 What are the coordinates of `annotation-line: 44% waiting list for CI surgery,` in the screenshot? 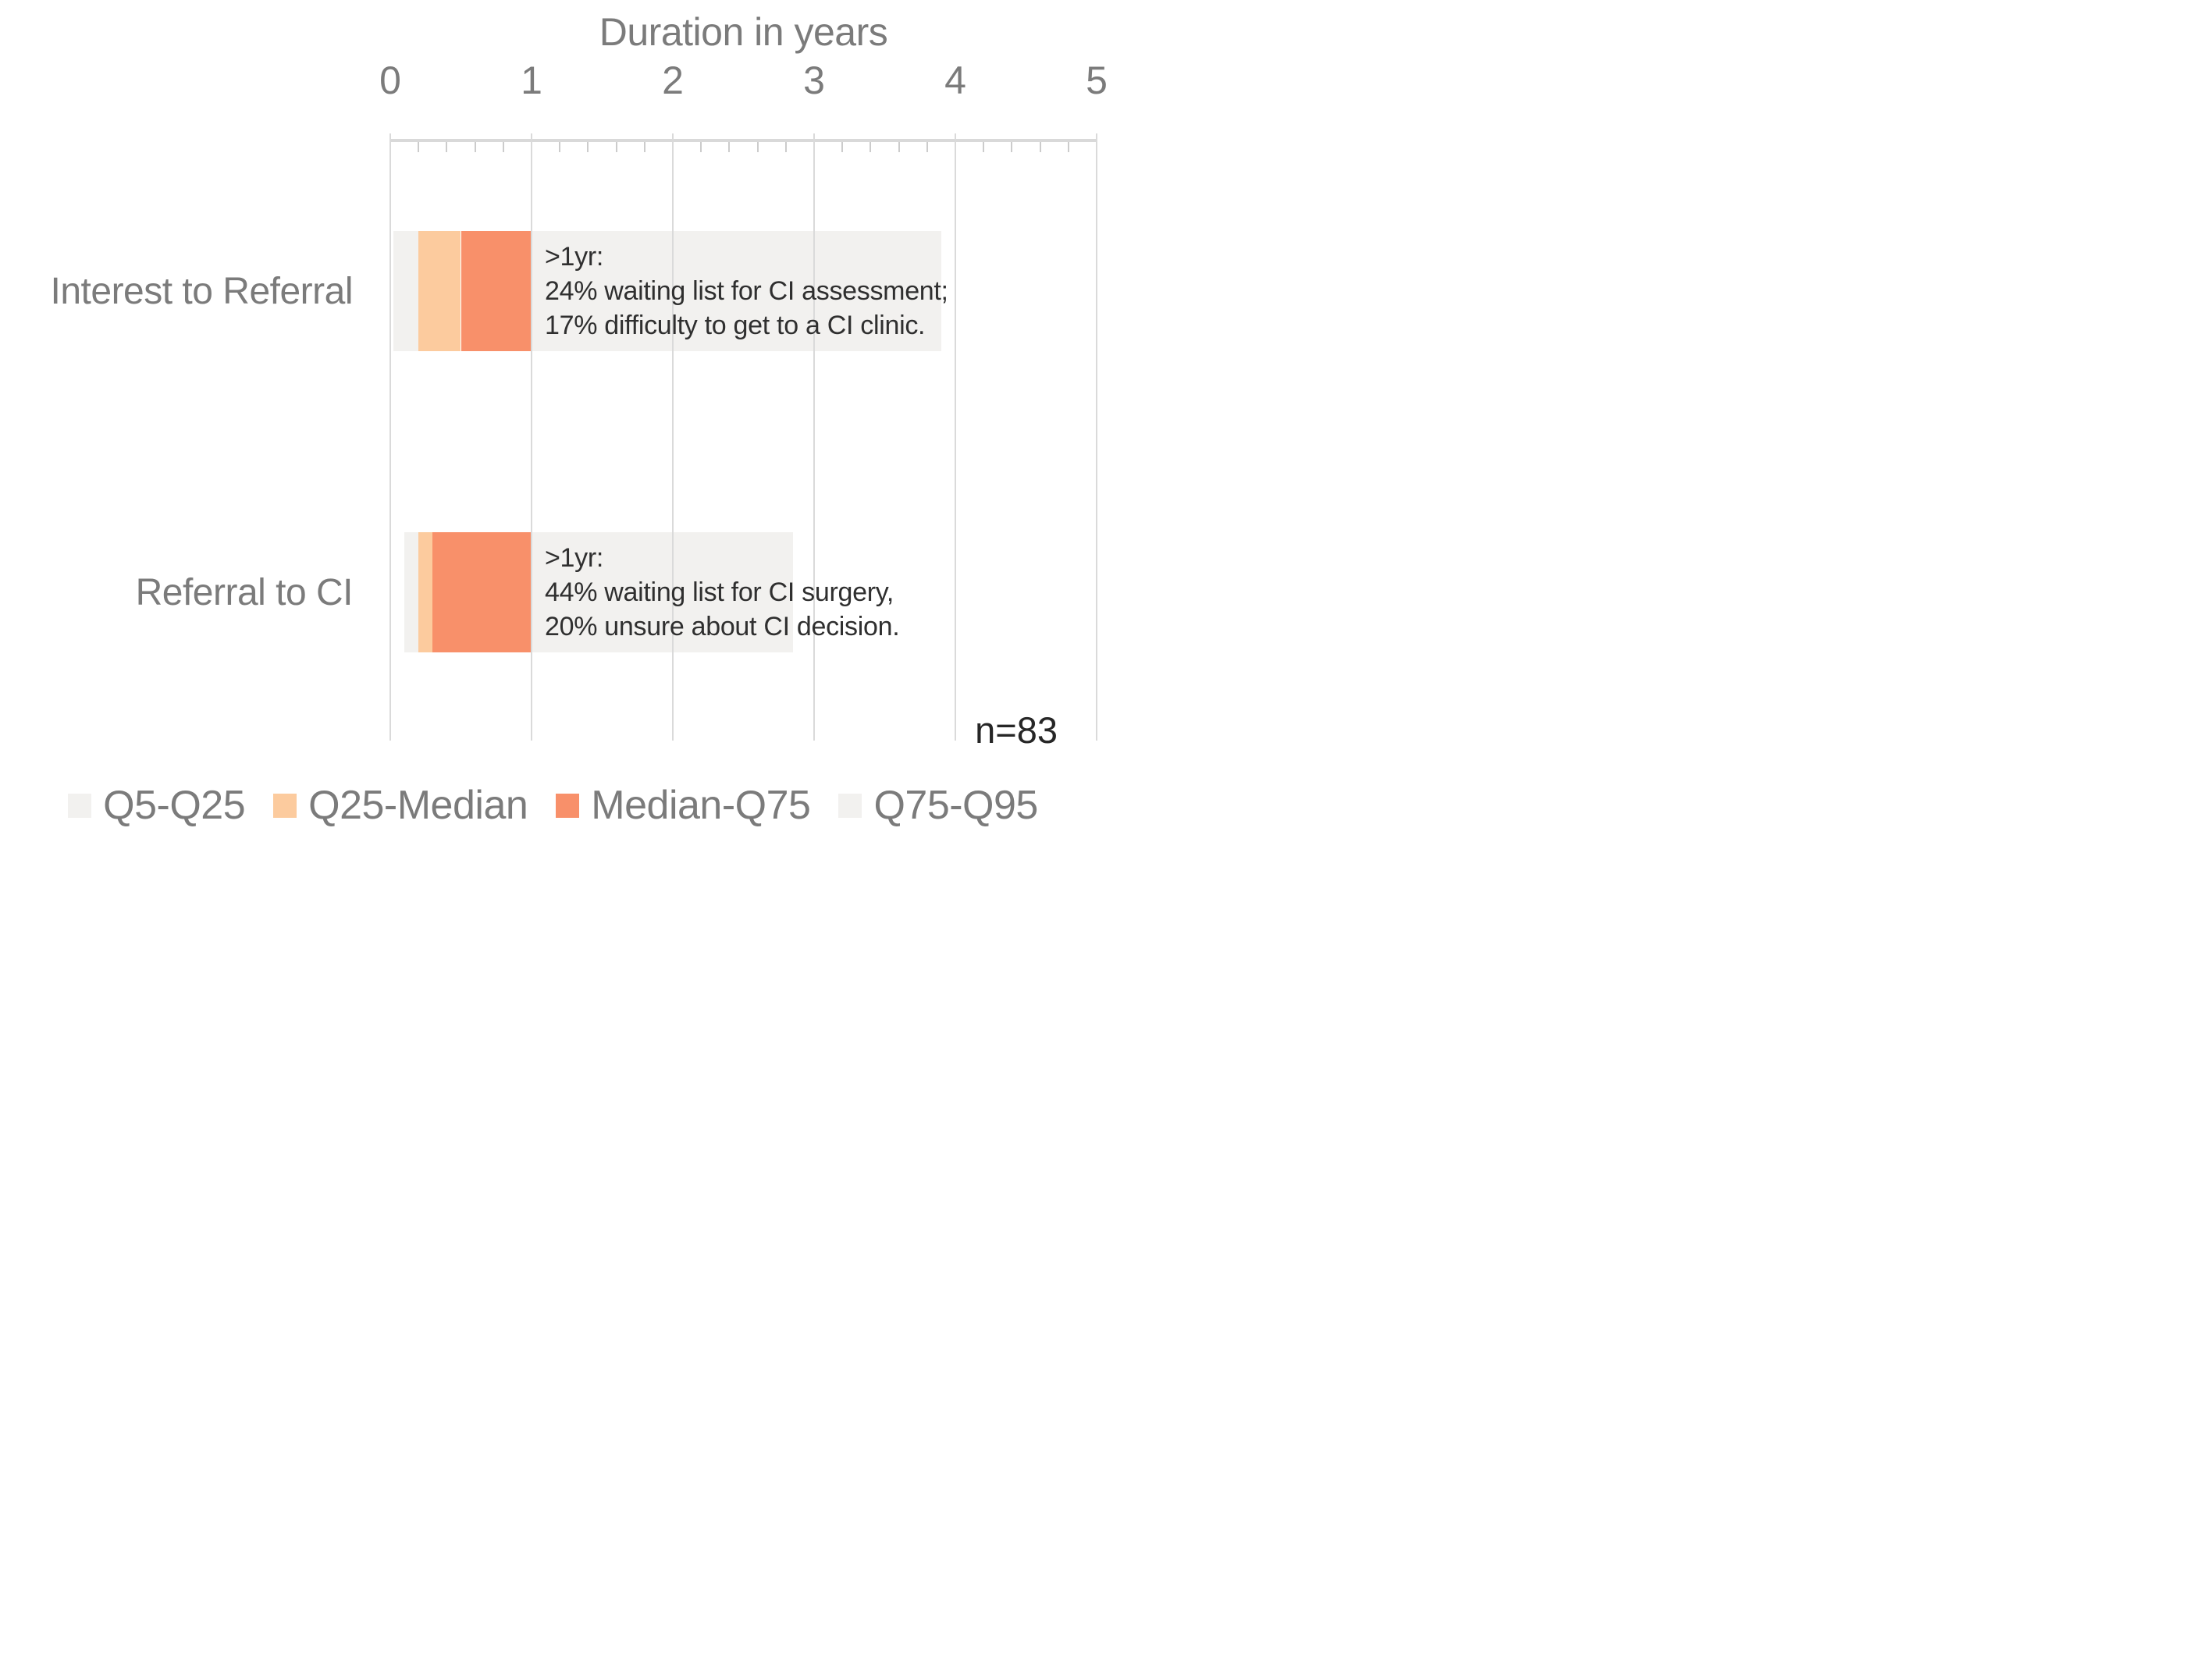 It's located at (720, 592).